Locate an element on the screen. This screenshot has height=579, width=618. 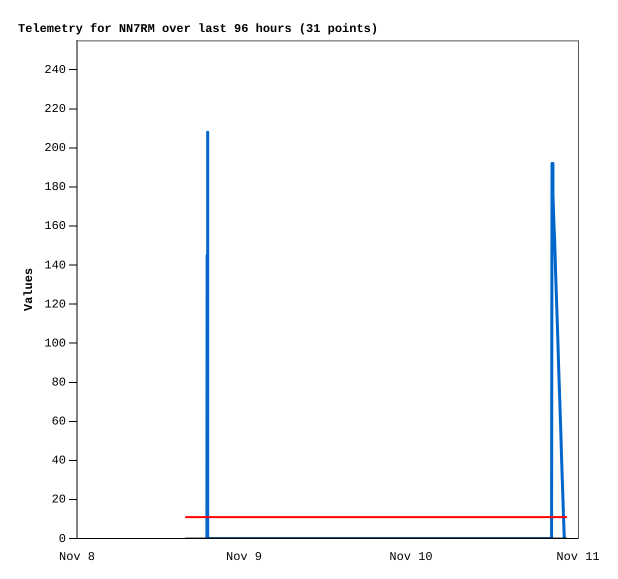
y-tick-label: 240 is located at coordinates (55, 69).